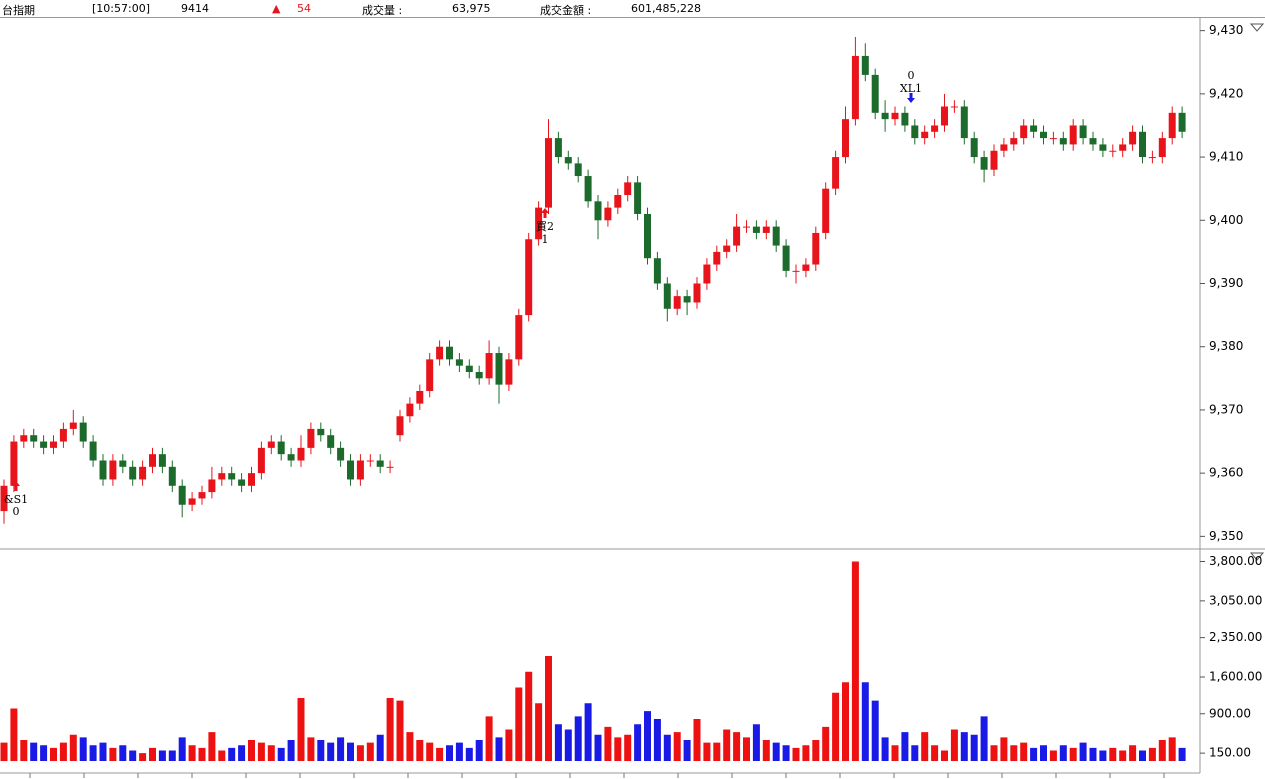 The height and width of the screenshot is (779, 1265). I want to click on volume-label: 成交量 :, so click(382, 10).